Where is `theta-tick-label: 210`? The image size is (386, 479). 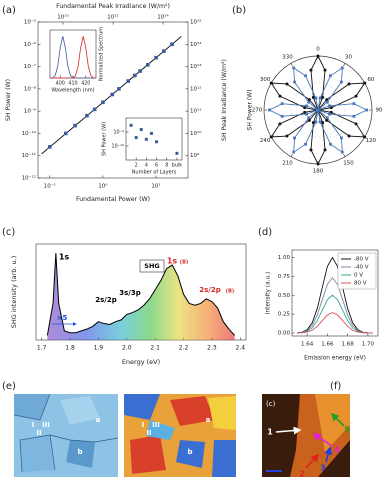
theta-tick-label: 210 is located at coordinates (287, 163).